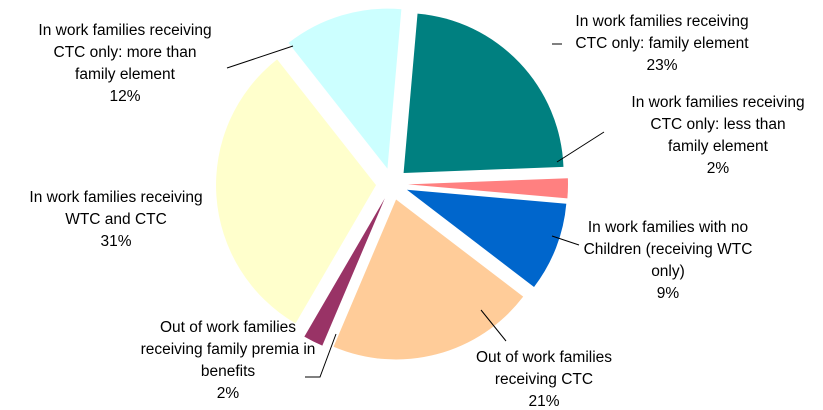 The width and height of the screenshot is (823, 410). I want to click on slice-label-line: 23%, so click(661, 65).